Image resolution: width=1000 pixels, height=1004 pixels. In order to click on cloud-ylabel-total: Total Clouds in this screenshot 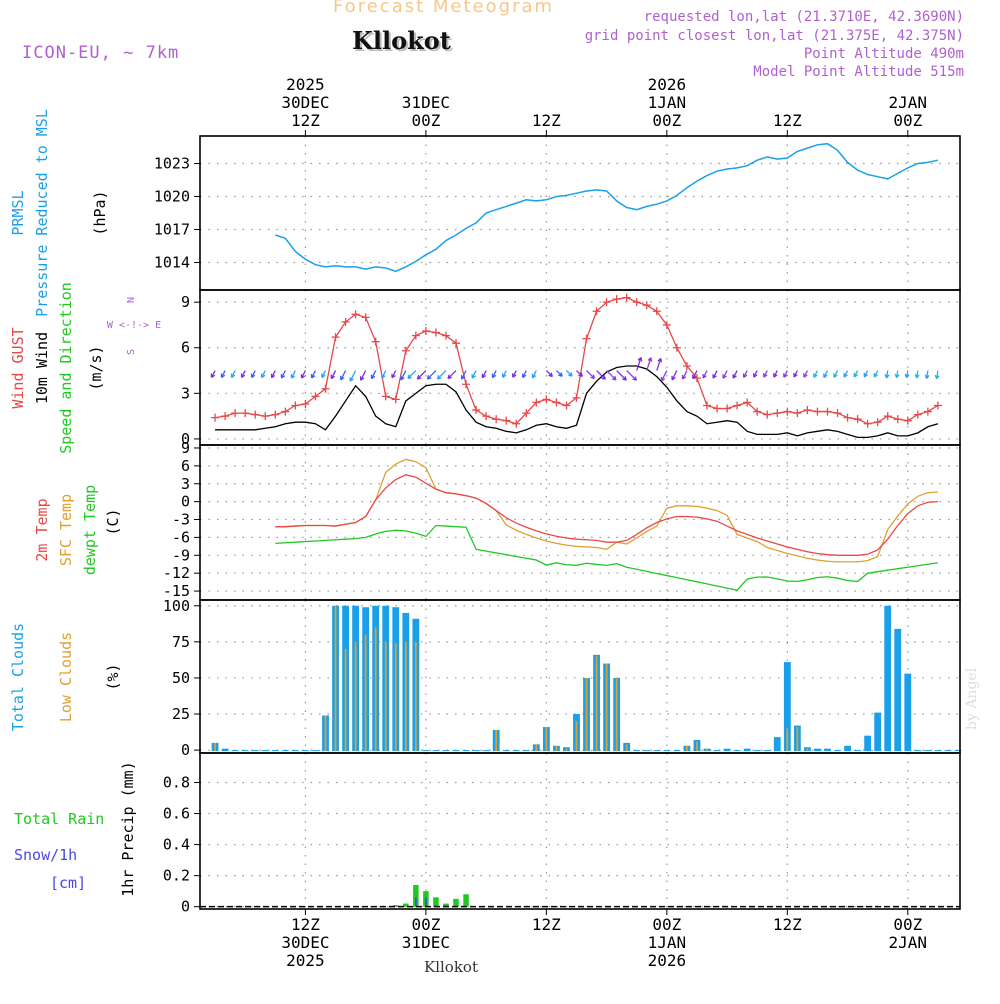, I will do `click(18, 677)`.